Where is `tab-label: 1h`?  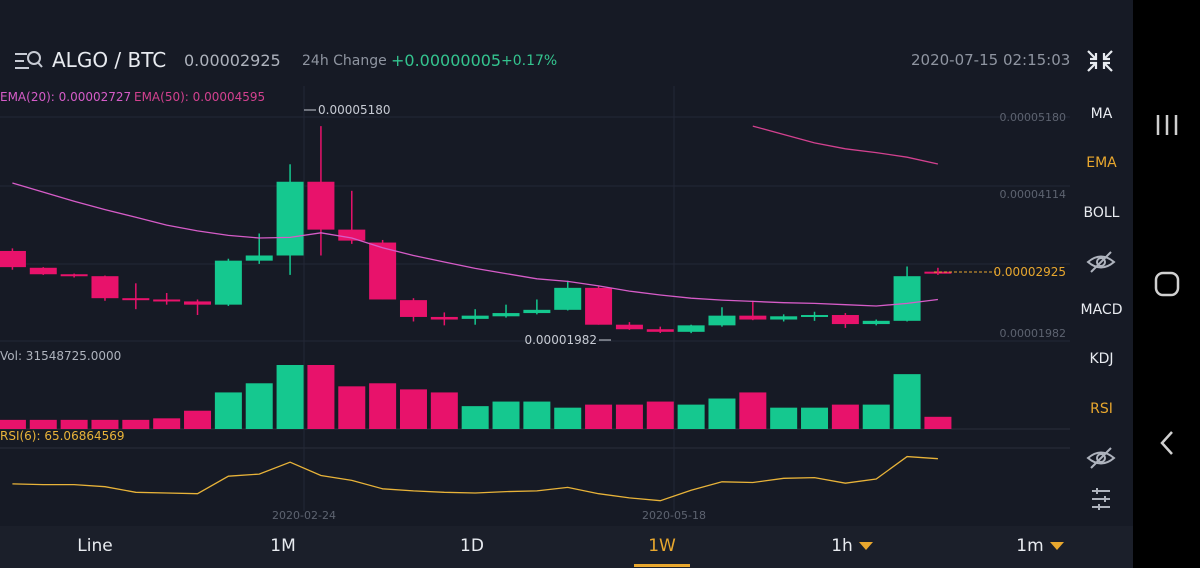
tab-label: 1h is located at coordinates (842, 546).